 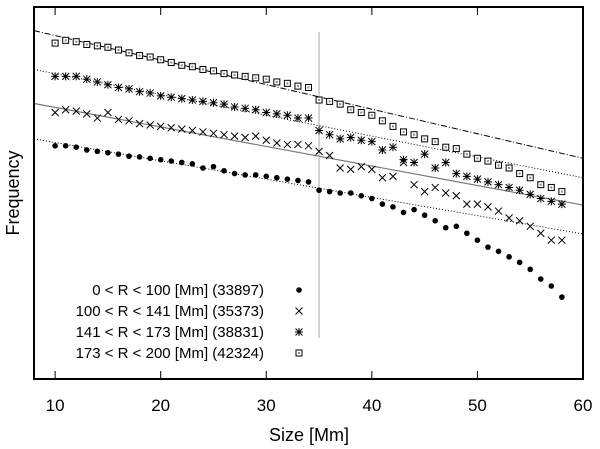 I want to click on x-tick-label: 30, so click(x=266, y=405).